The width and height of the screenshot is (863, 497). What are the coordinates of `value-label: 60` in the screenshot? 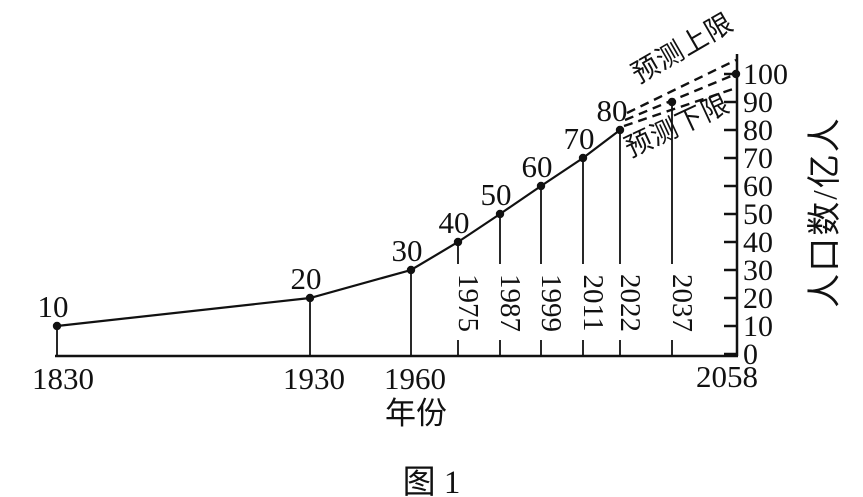 It's located at (537, 166).